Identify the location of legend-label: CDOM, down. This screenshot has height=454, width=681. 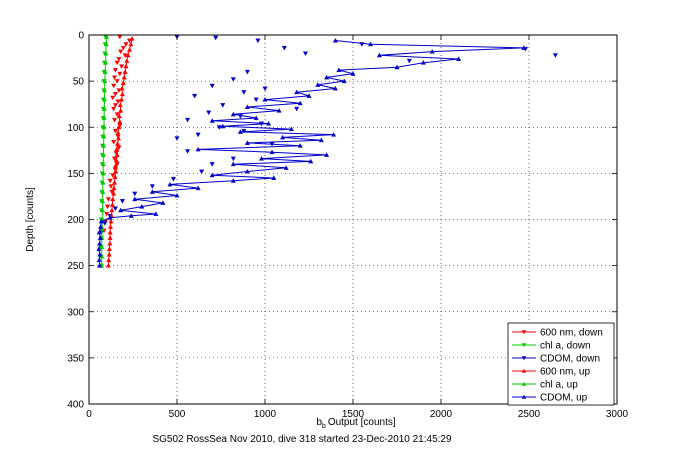
(570, 359).